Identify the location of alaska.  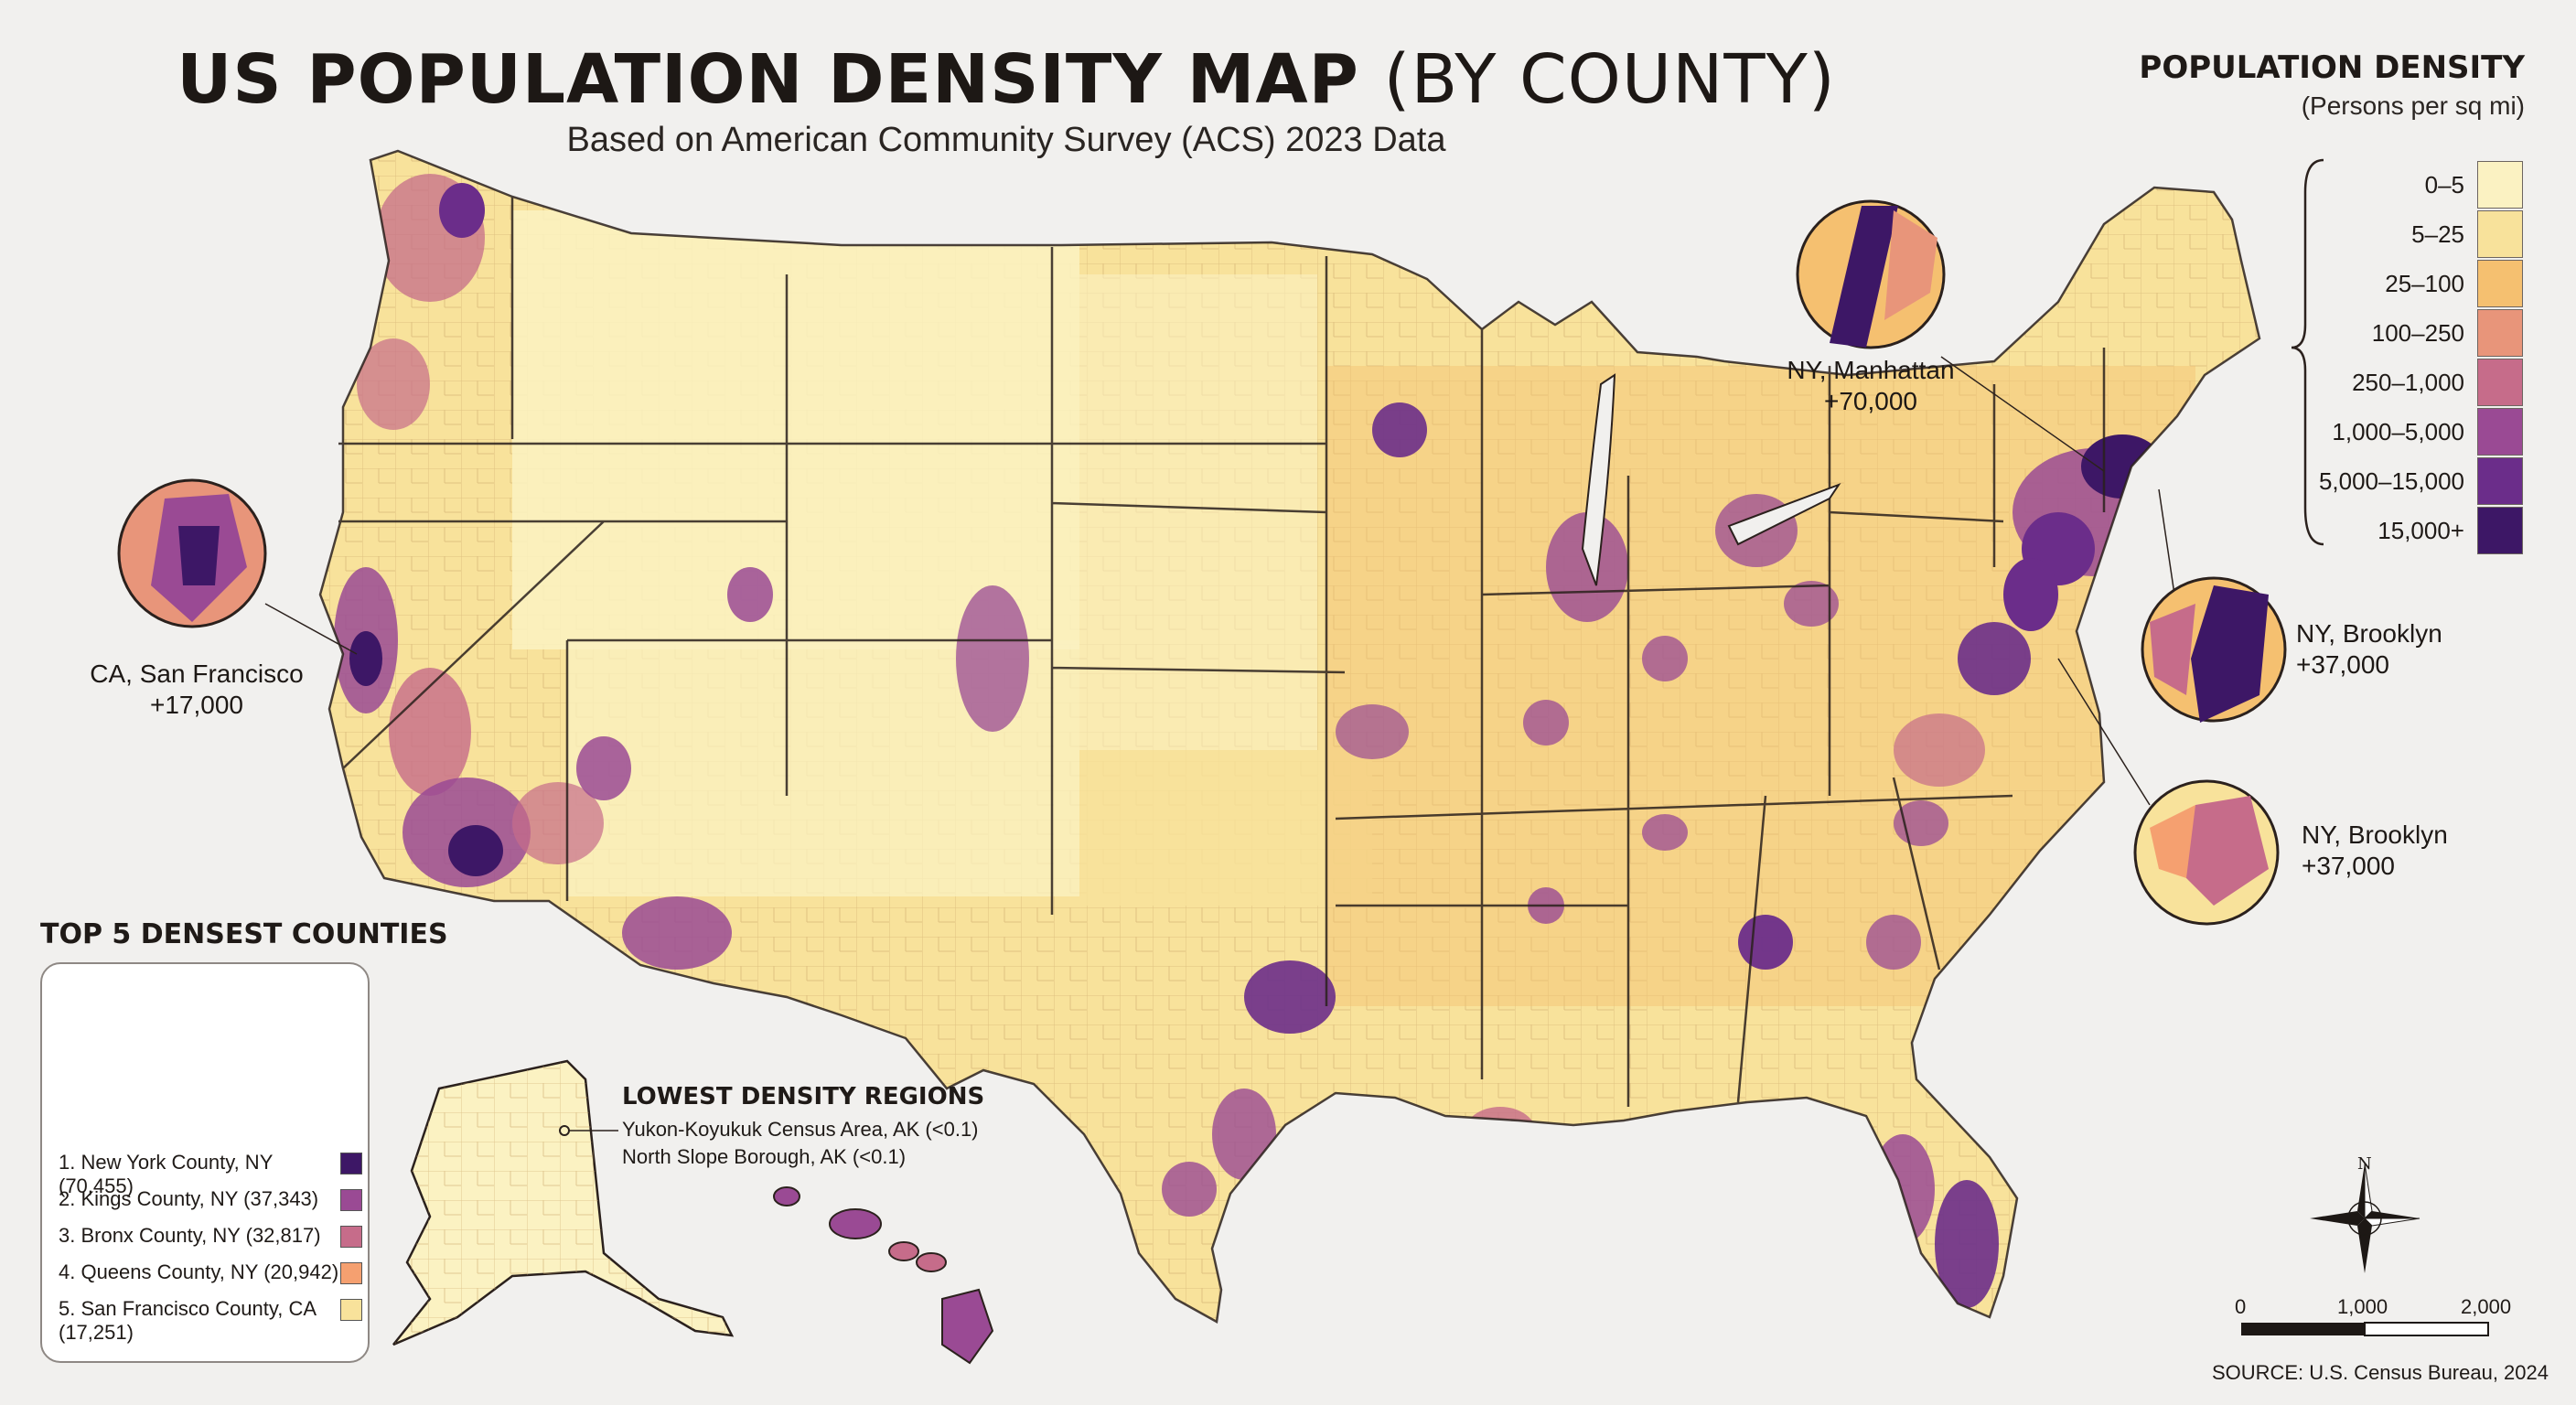
(563, 1202).